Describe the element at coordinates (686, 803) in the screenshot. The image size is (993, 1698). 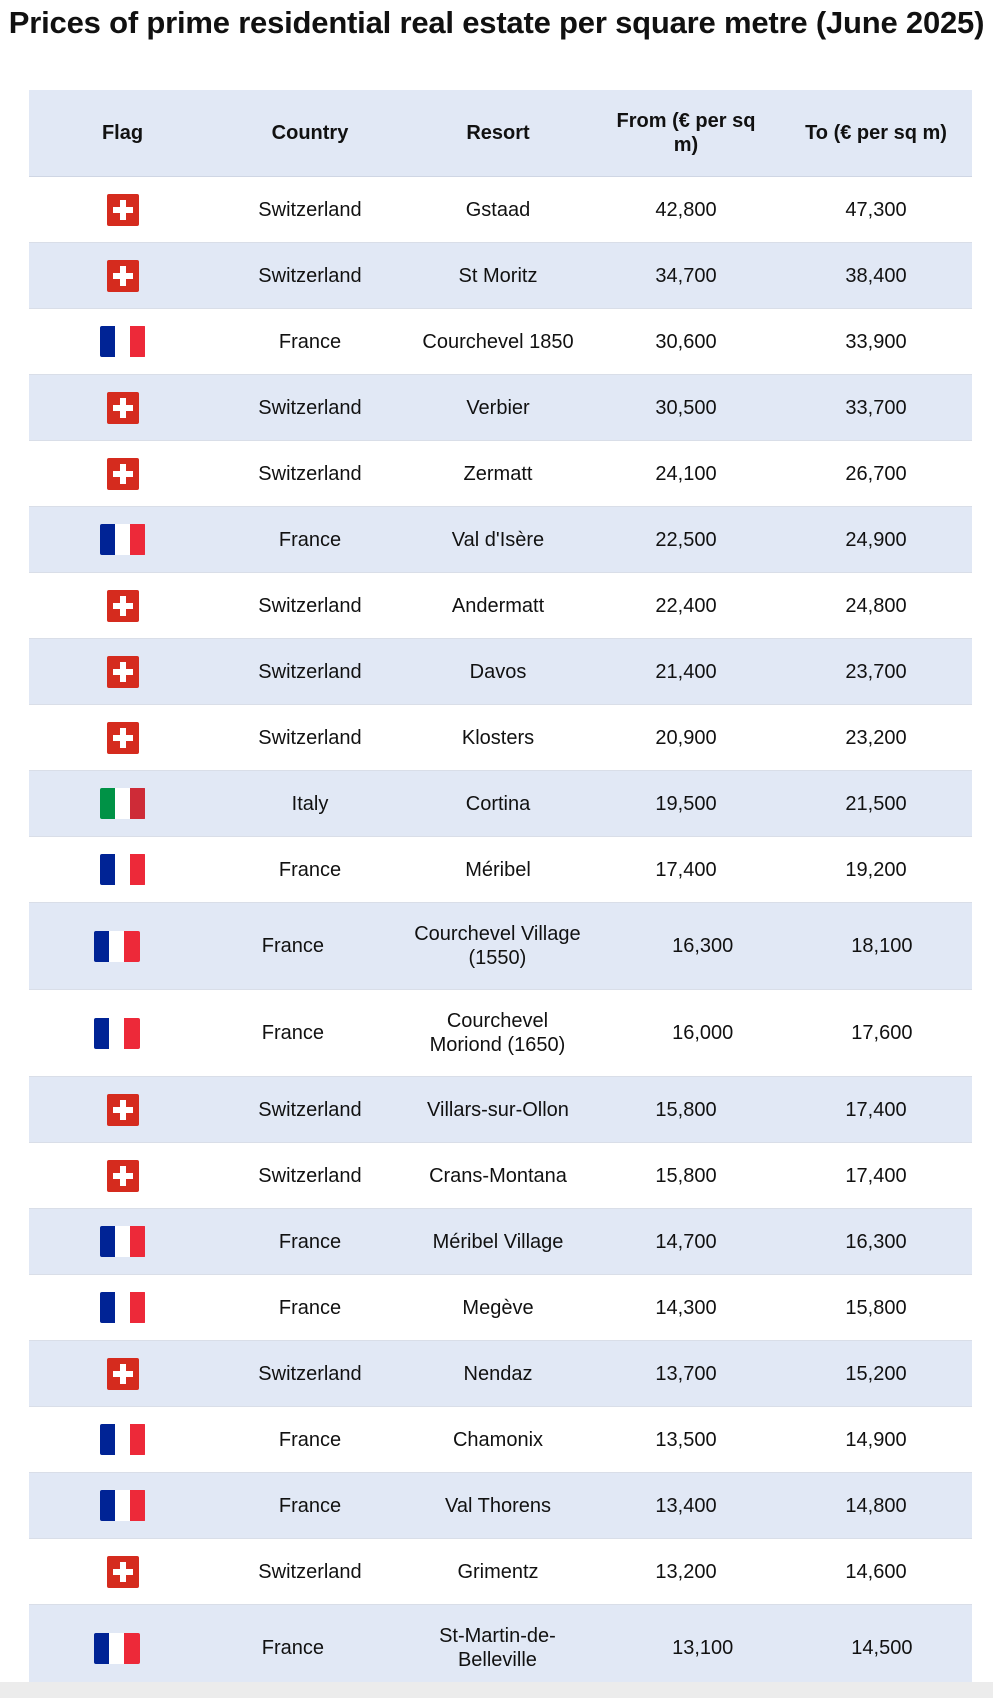
I see `from-cell: 19,500` at that location.